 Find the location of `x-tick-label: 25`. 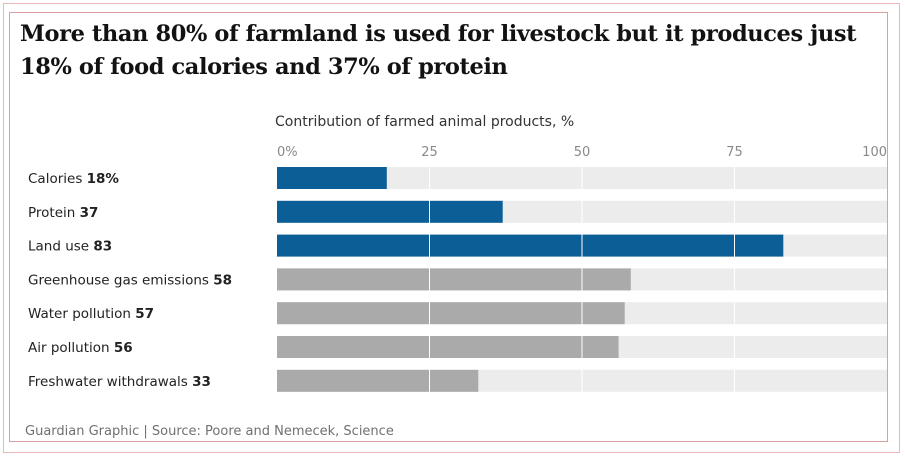

x-tick-label: 25 is located at coordinates (429, 152).